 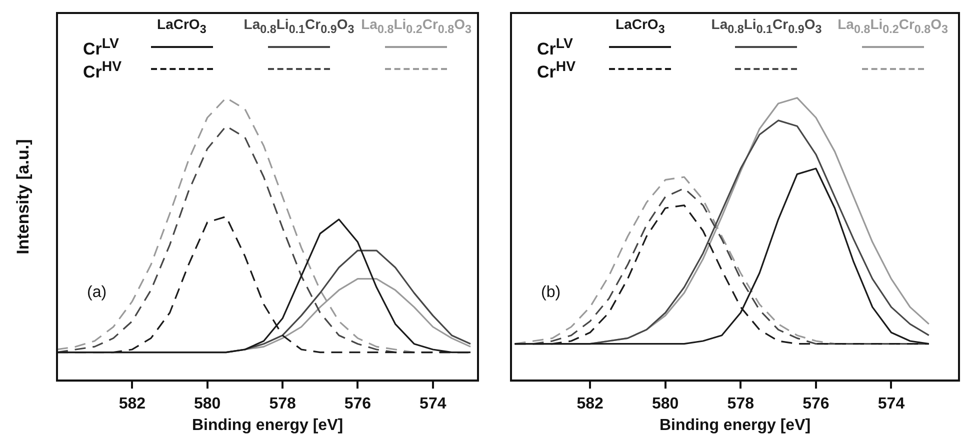 What do you see at coordinates (97, 292) in the screenshot?
I see `annotation: (a)` at bounding box center [97, 292].